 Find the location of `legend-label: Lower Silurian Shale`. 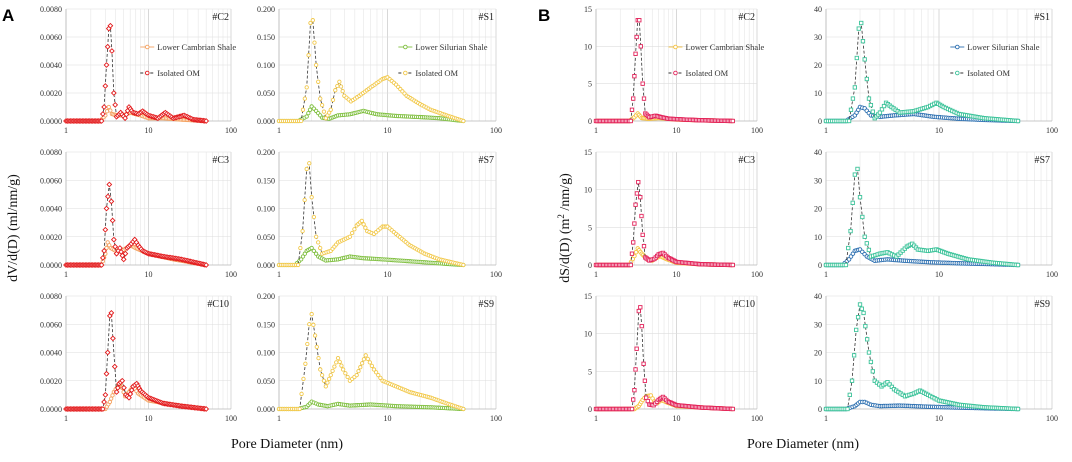

legend-label: Lower Silurian Shale is located at coordinates (1003, 47).